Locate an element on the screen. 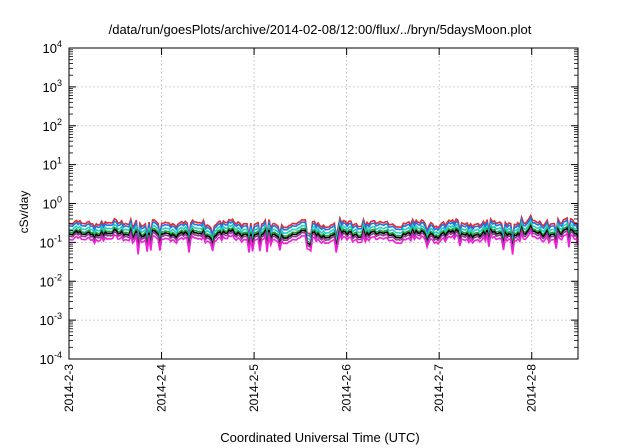  y-tick-label: 10¹ is located at coordinates (52, 164).